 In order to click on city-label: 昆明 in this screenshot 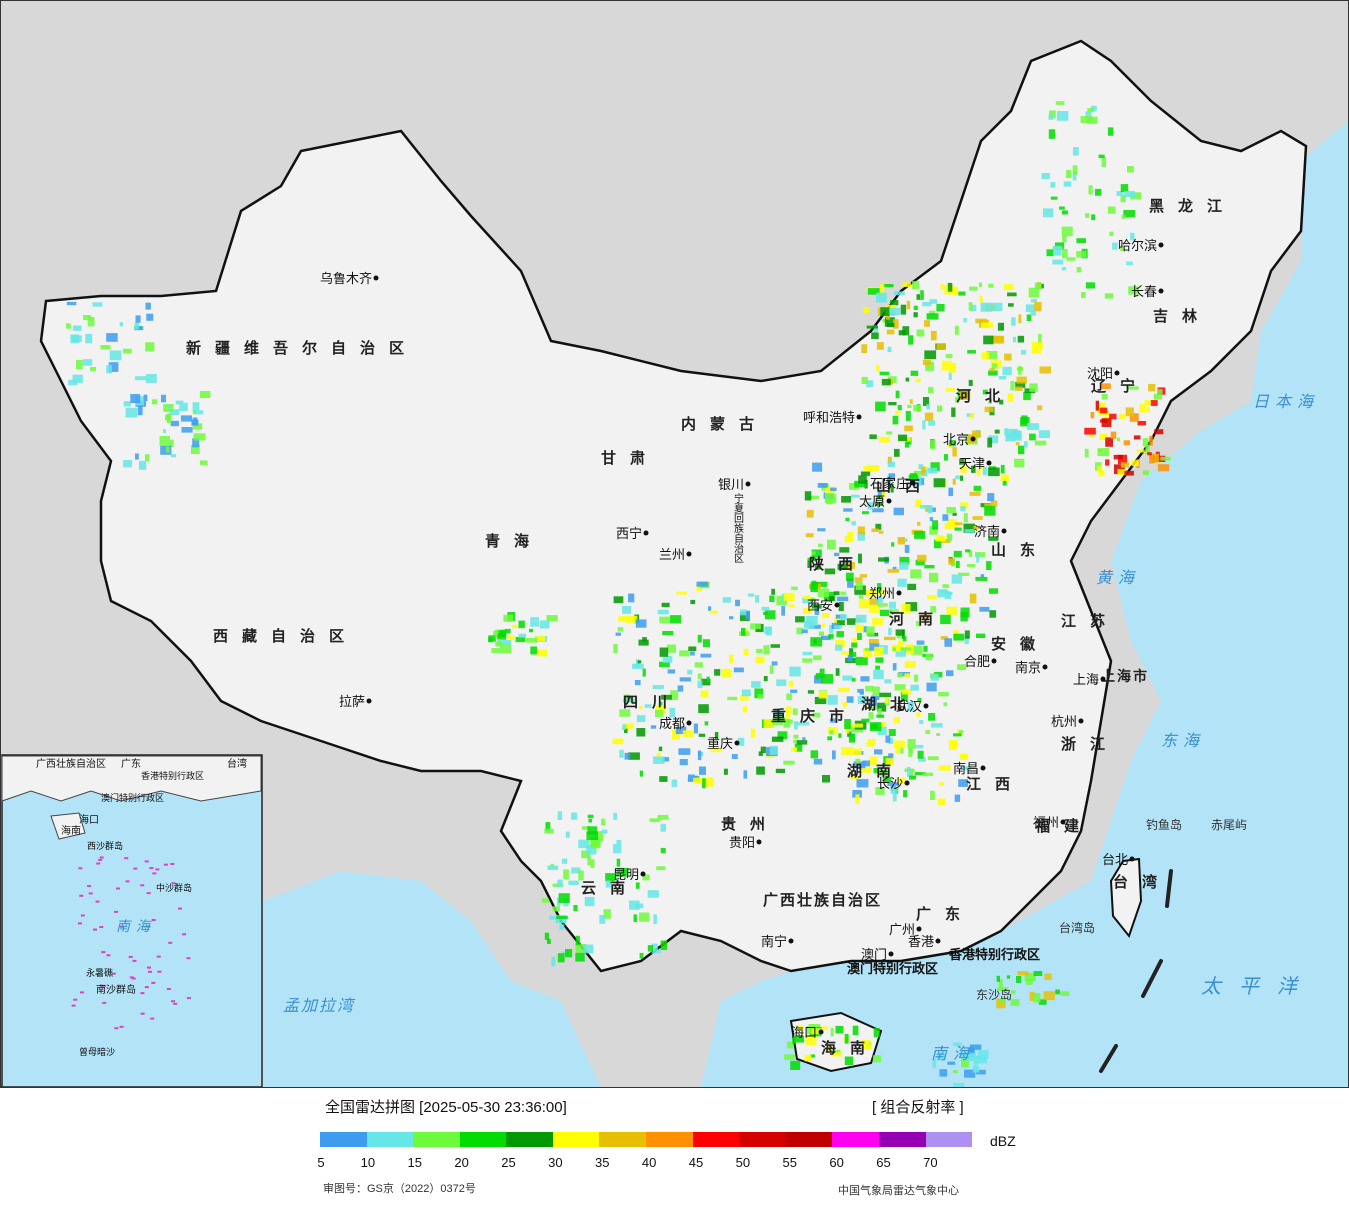, I will do `click(626, 875)`.